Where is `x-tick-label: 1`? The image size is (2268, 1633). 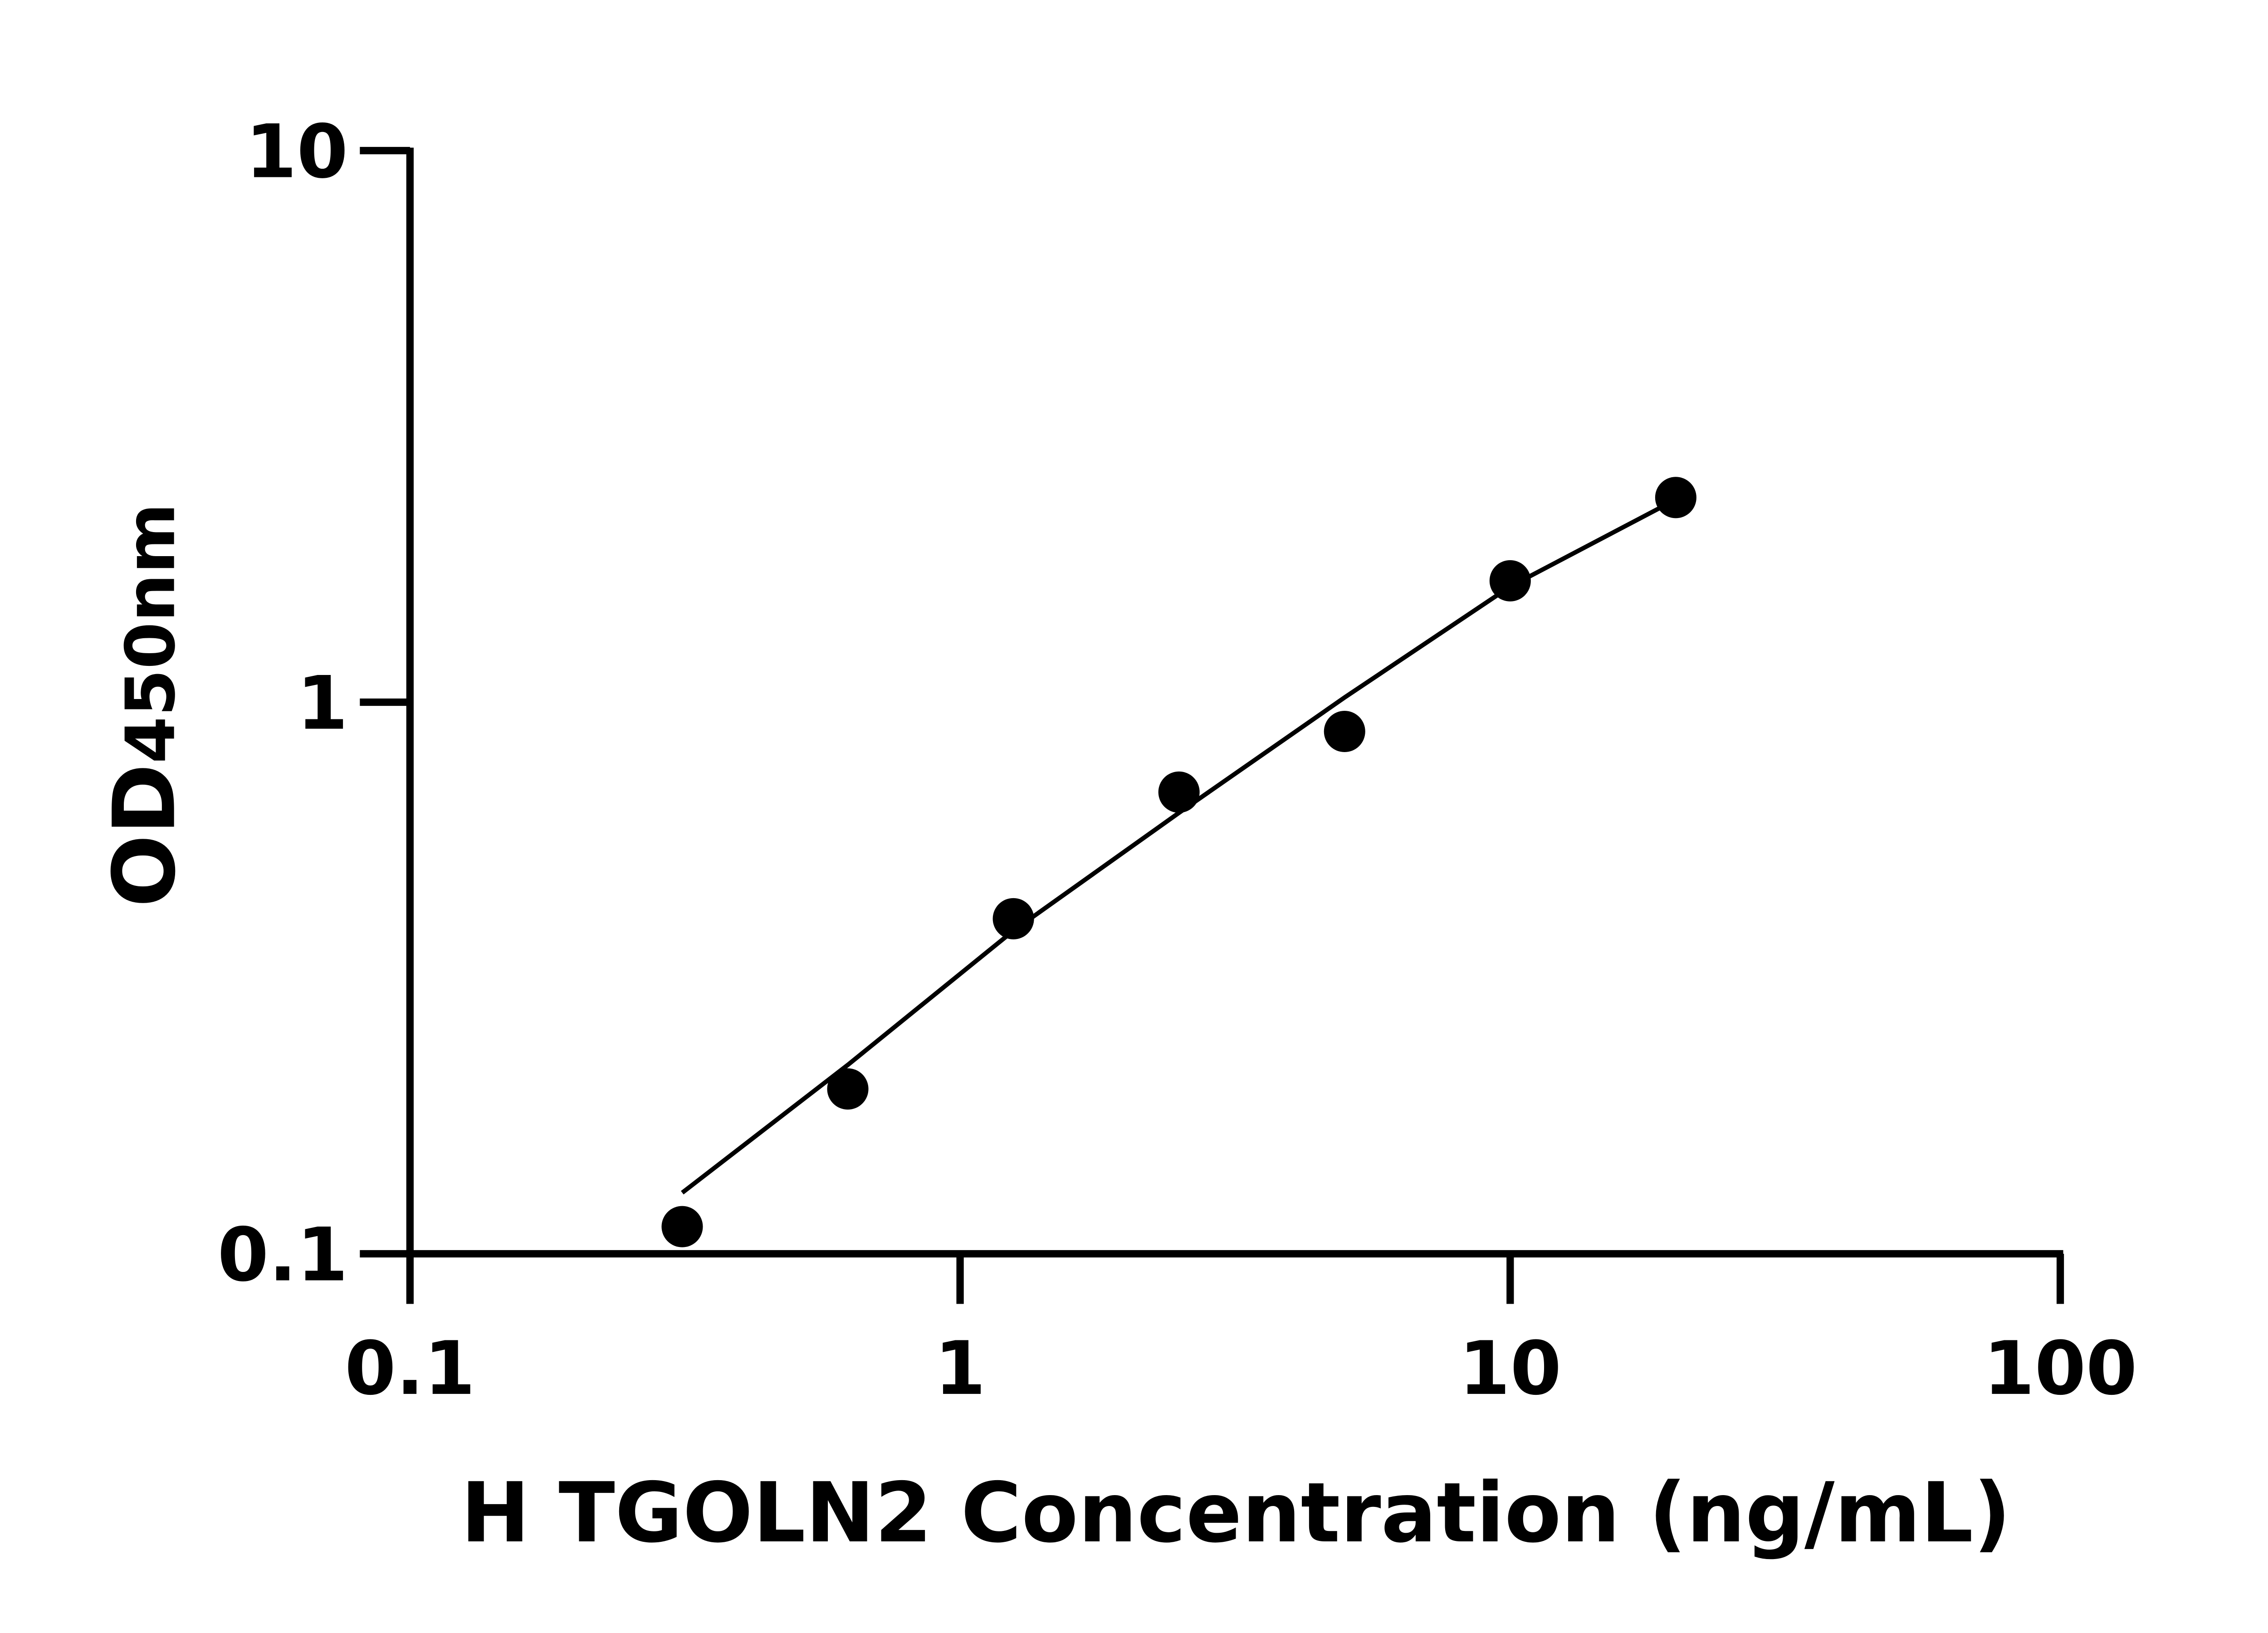
x-tick-label: 1 is located at coordinates (960, 1369).